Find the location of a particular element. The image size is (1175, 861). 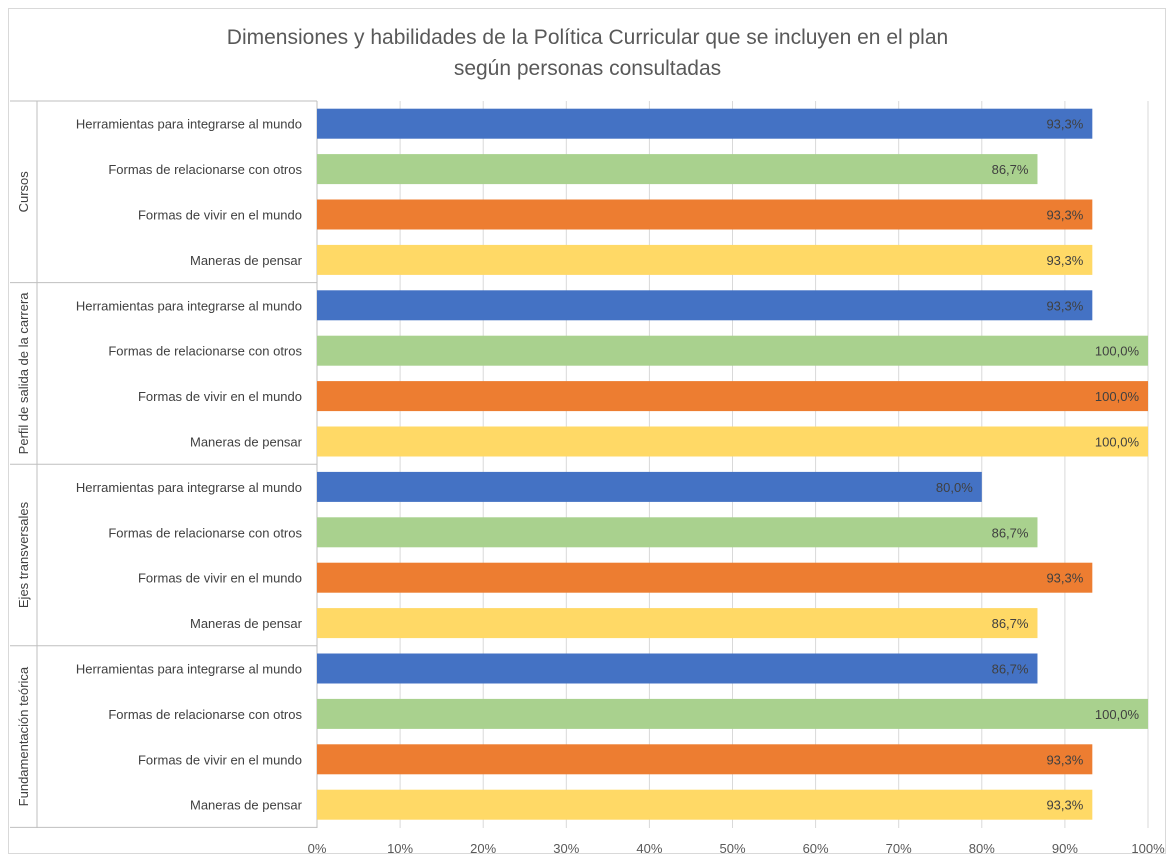

chart-title-line-2: según personas consultadas is located at coordinates (587, 68).